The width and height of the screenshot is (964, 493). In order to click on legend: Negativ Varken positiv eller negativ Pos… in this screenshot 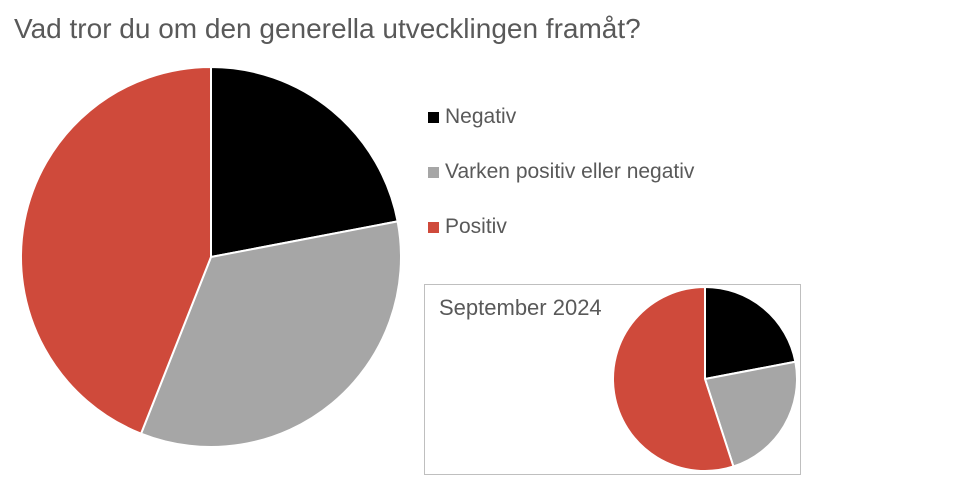, I will do `click(561, 185)`.